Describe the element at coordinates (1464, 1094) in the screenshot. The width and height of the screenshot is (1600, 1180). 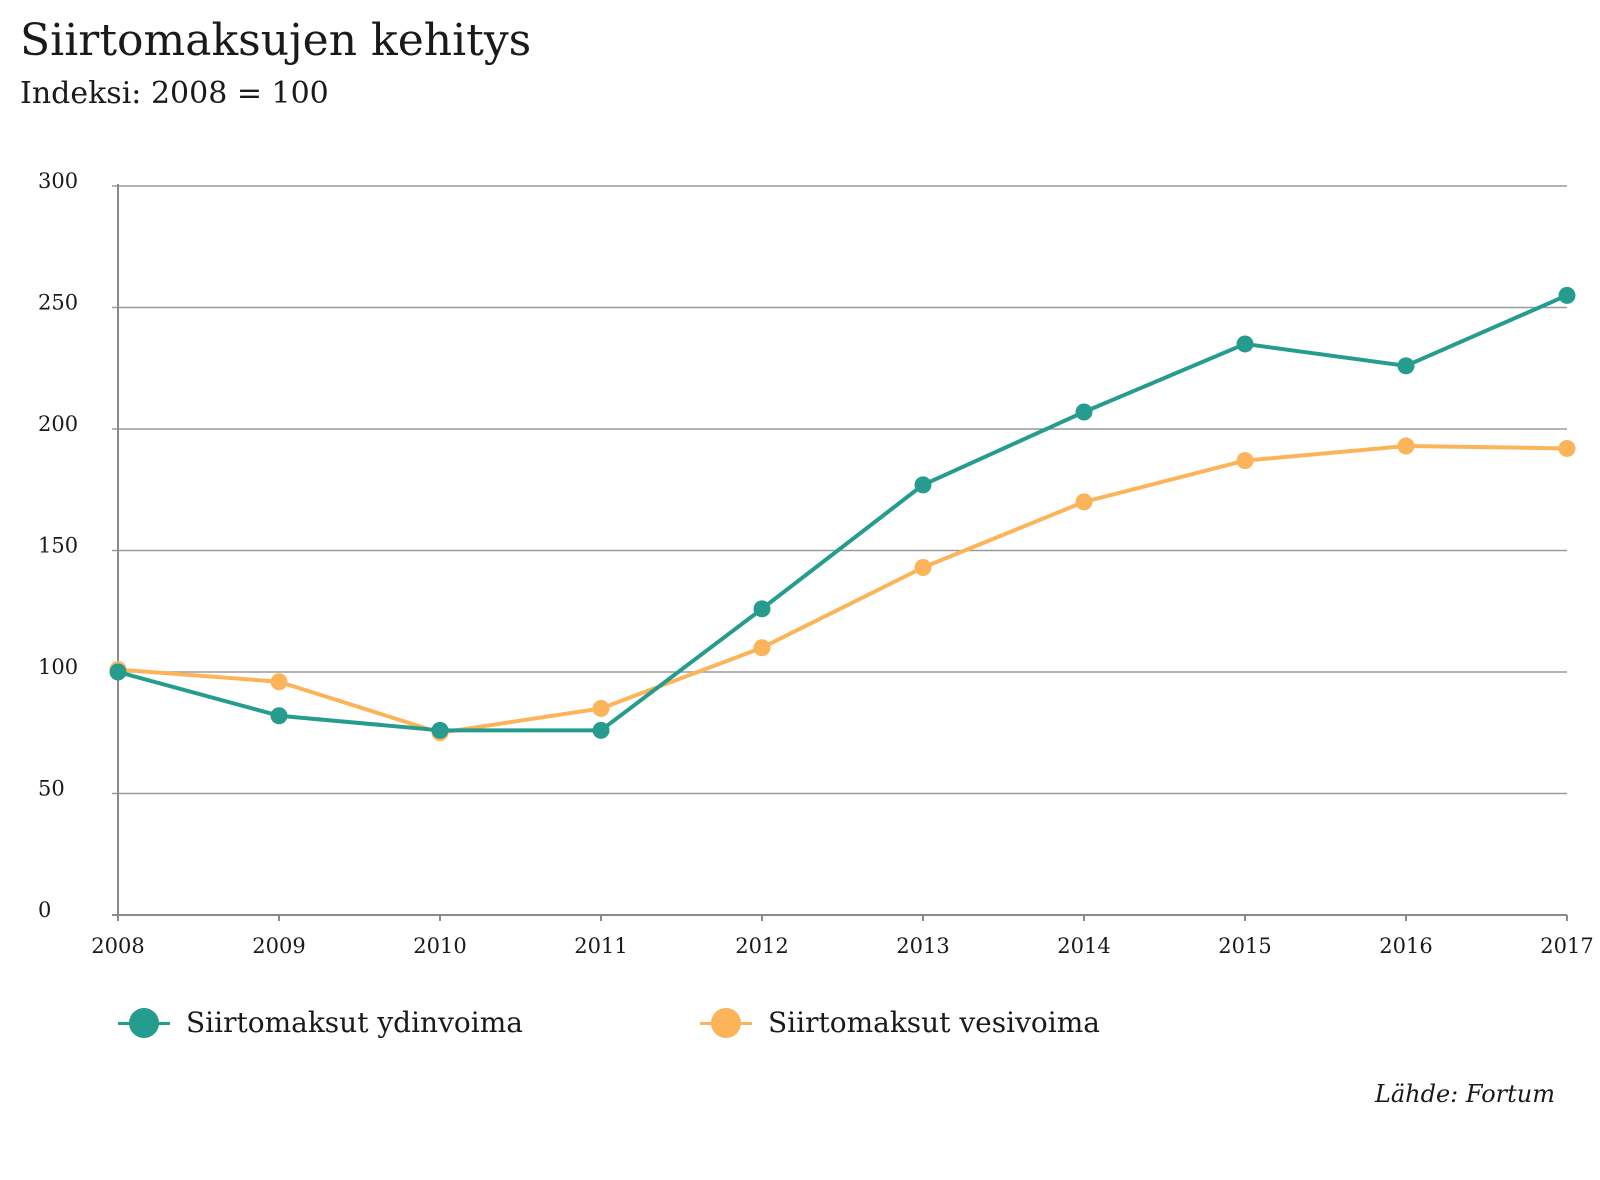
I see `source-note: Lähde: Fortum` at that location.